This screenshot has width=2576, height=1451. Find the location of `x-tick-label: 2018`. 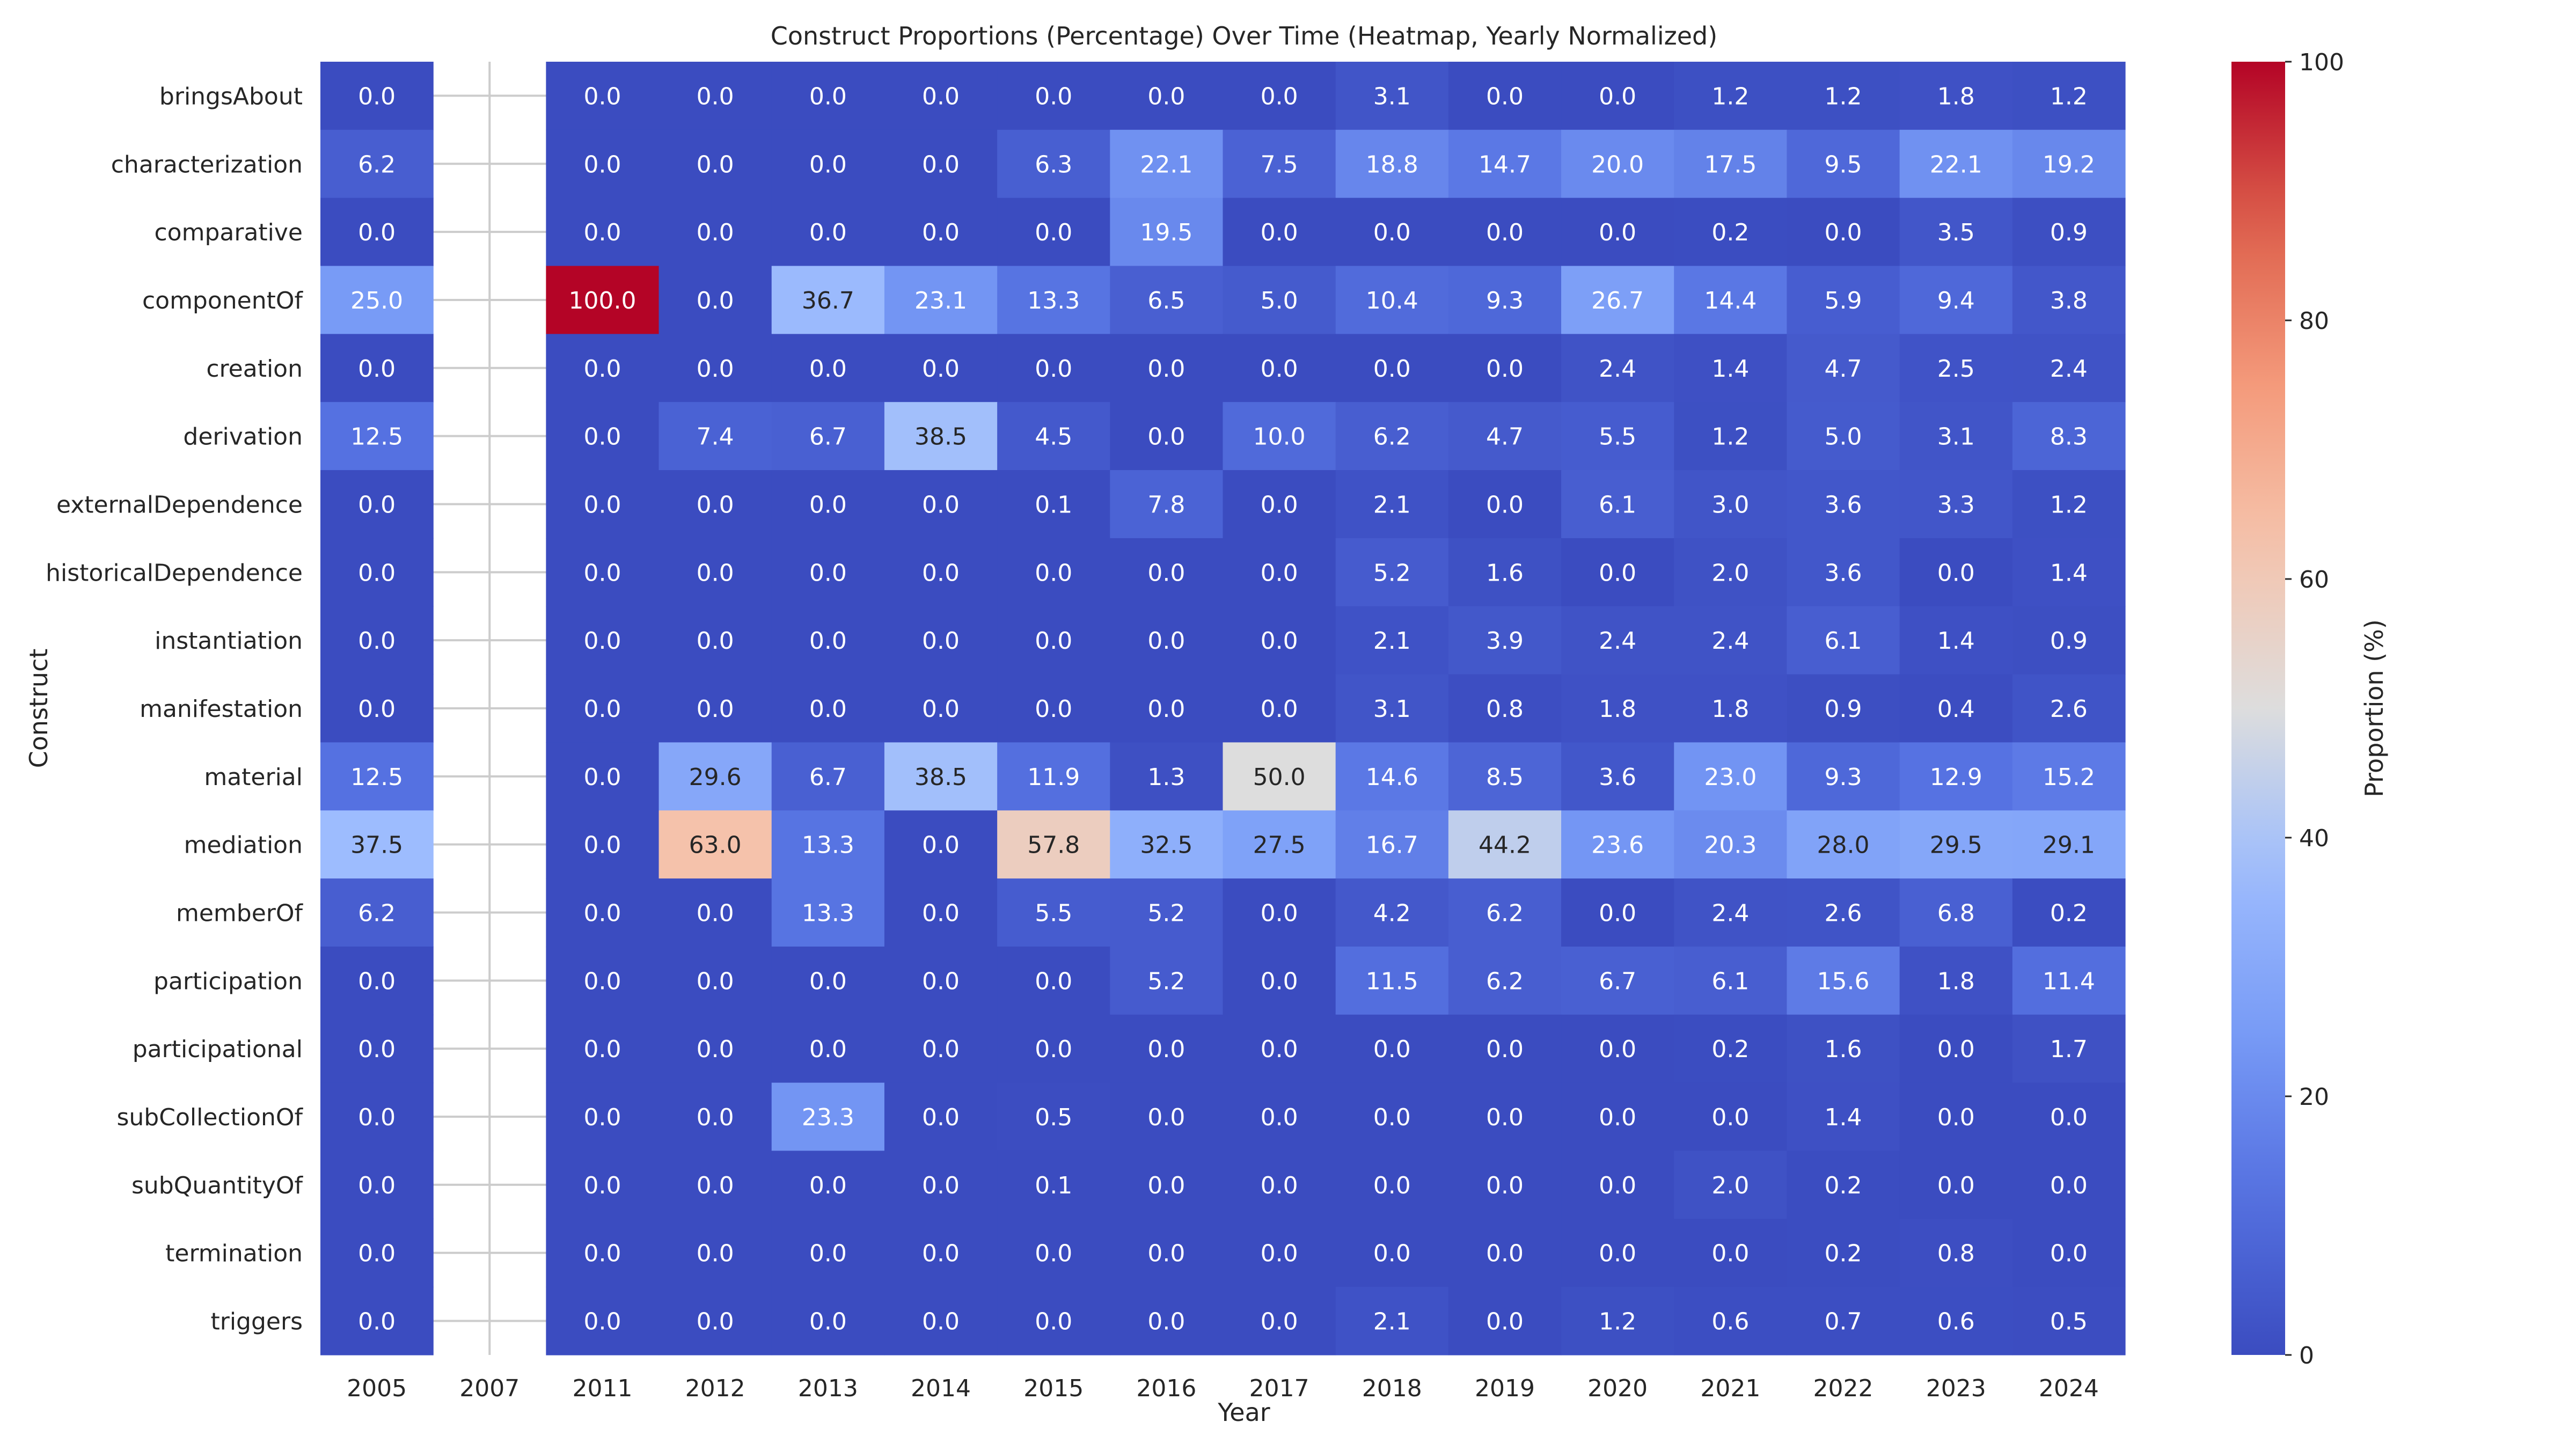

x-tick-label: 2018 is located at coordinates (1392, 1389).